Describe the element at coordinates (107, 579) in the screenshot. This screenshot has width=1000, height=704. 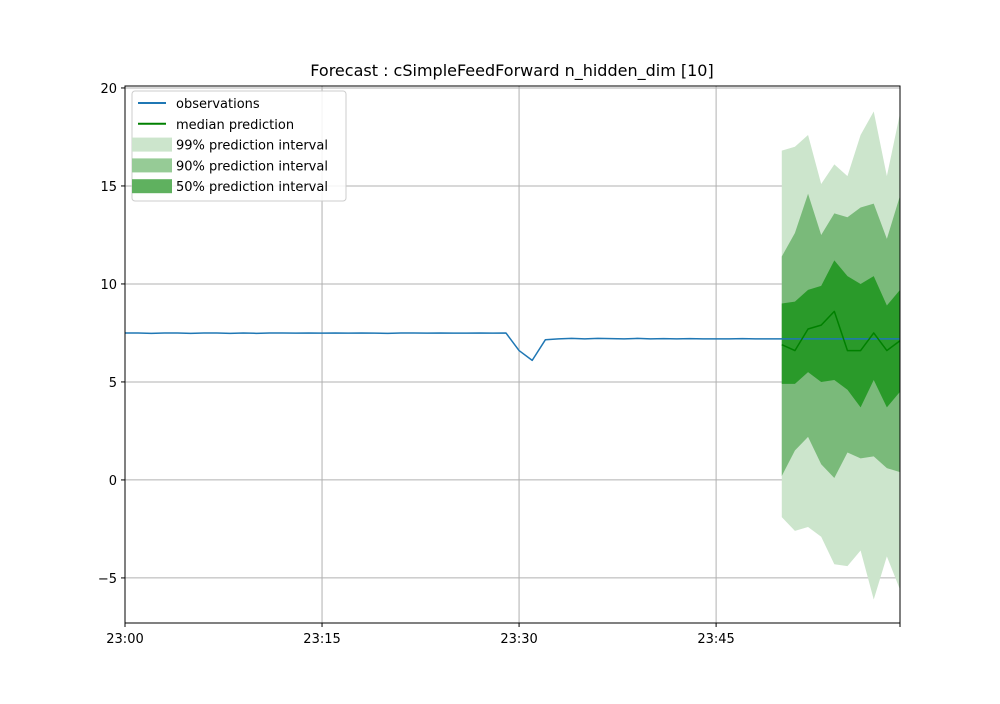
I see `y-tick-label: −5` at that location.